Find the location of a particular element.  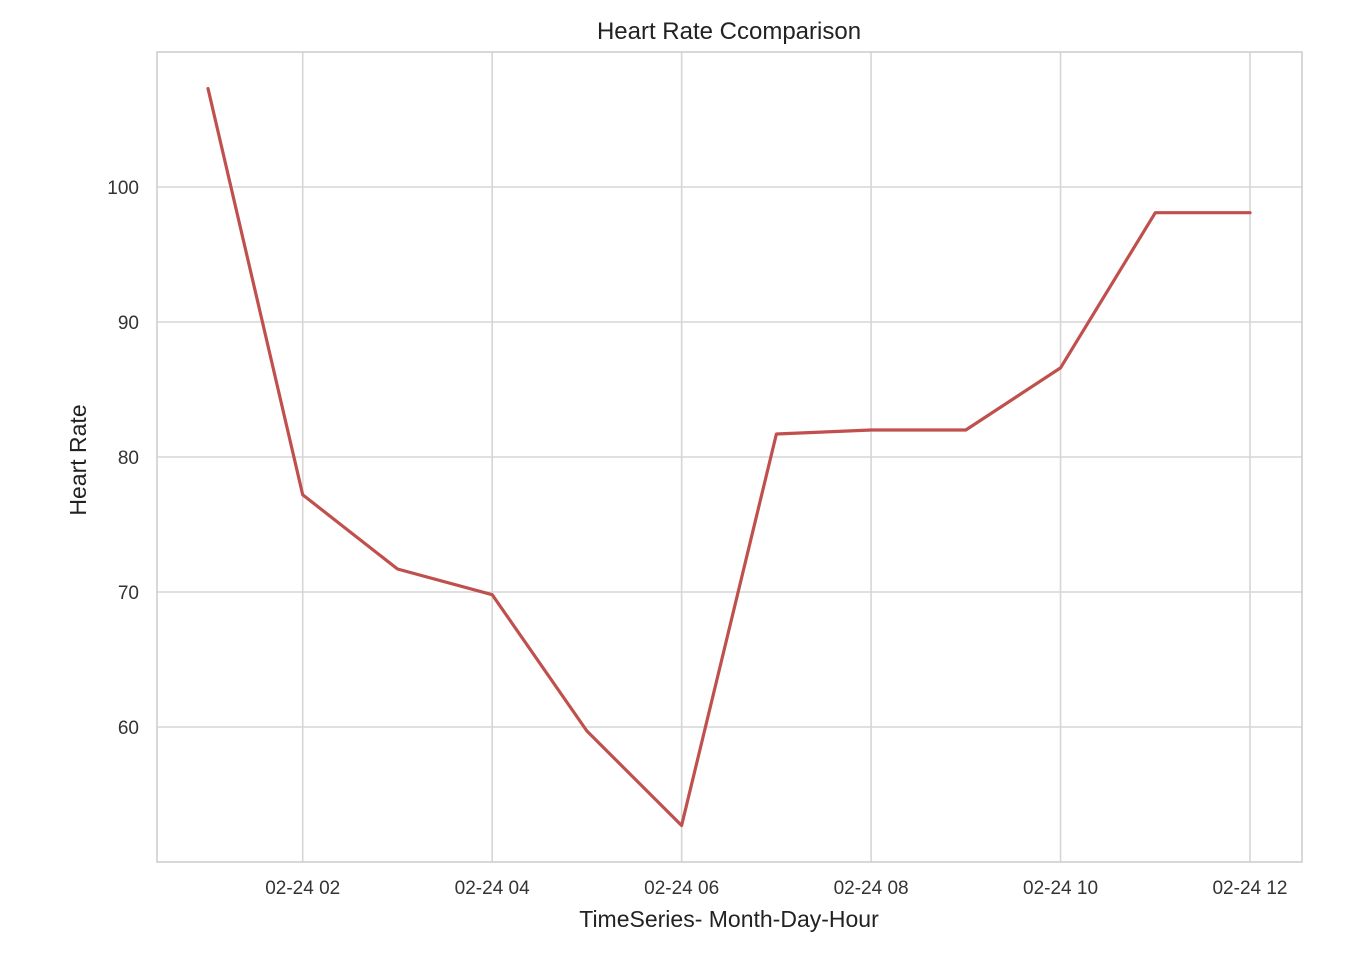

chart-title: Heart Rate Ccomparison is located at coordinates (729, 31).